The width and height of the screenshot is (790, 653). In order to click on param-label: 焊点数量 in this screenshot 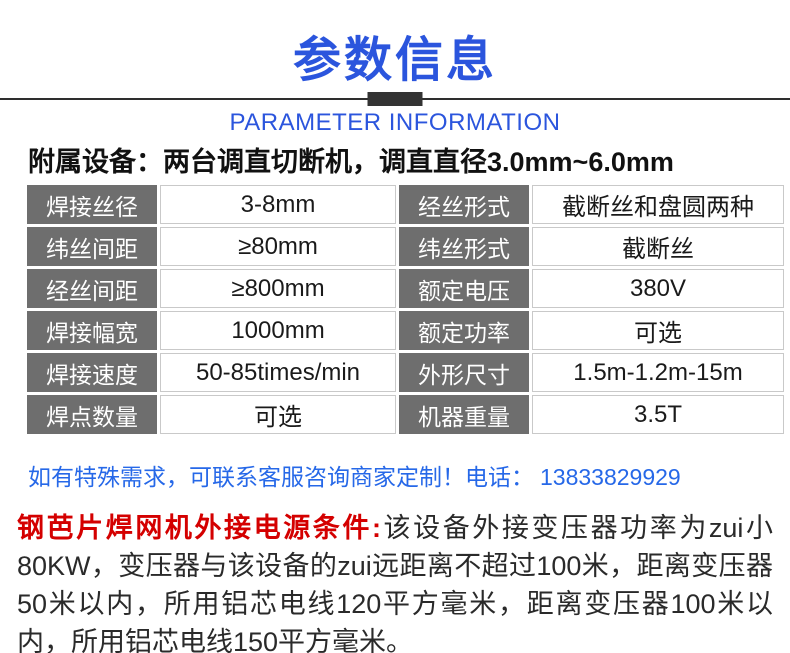, I will do `click(92, 414)`.